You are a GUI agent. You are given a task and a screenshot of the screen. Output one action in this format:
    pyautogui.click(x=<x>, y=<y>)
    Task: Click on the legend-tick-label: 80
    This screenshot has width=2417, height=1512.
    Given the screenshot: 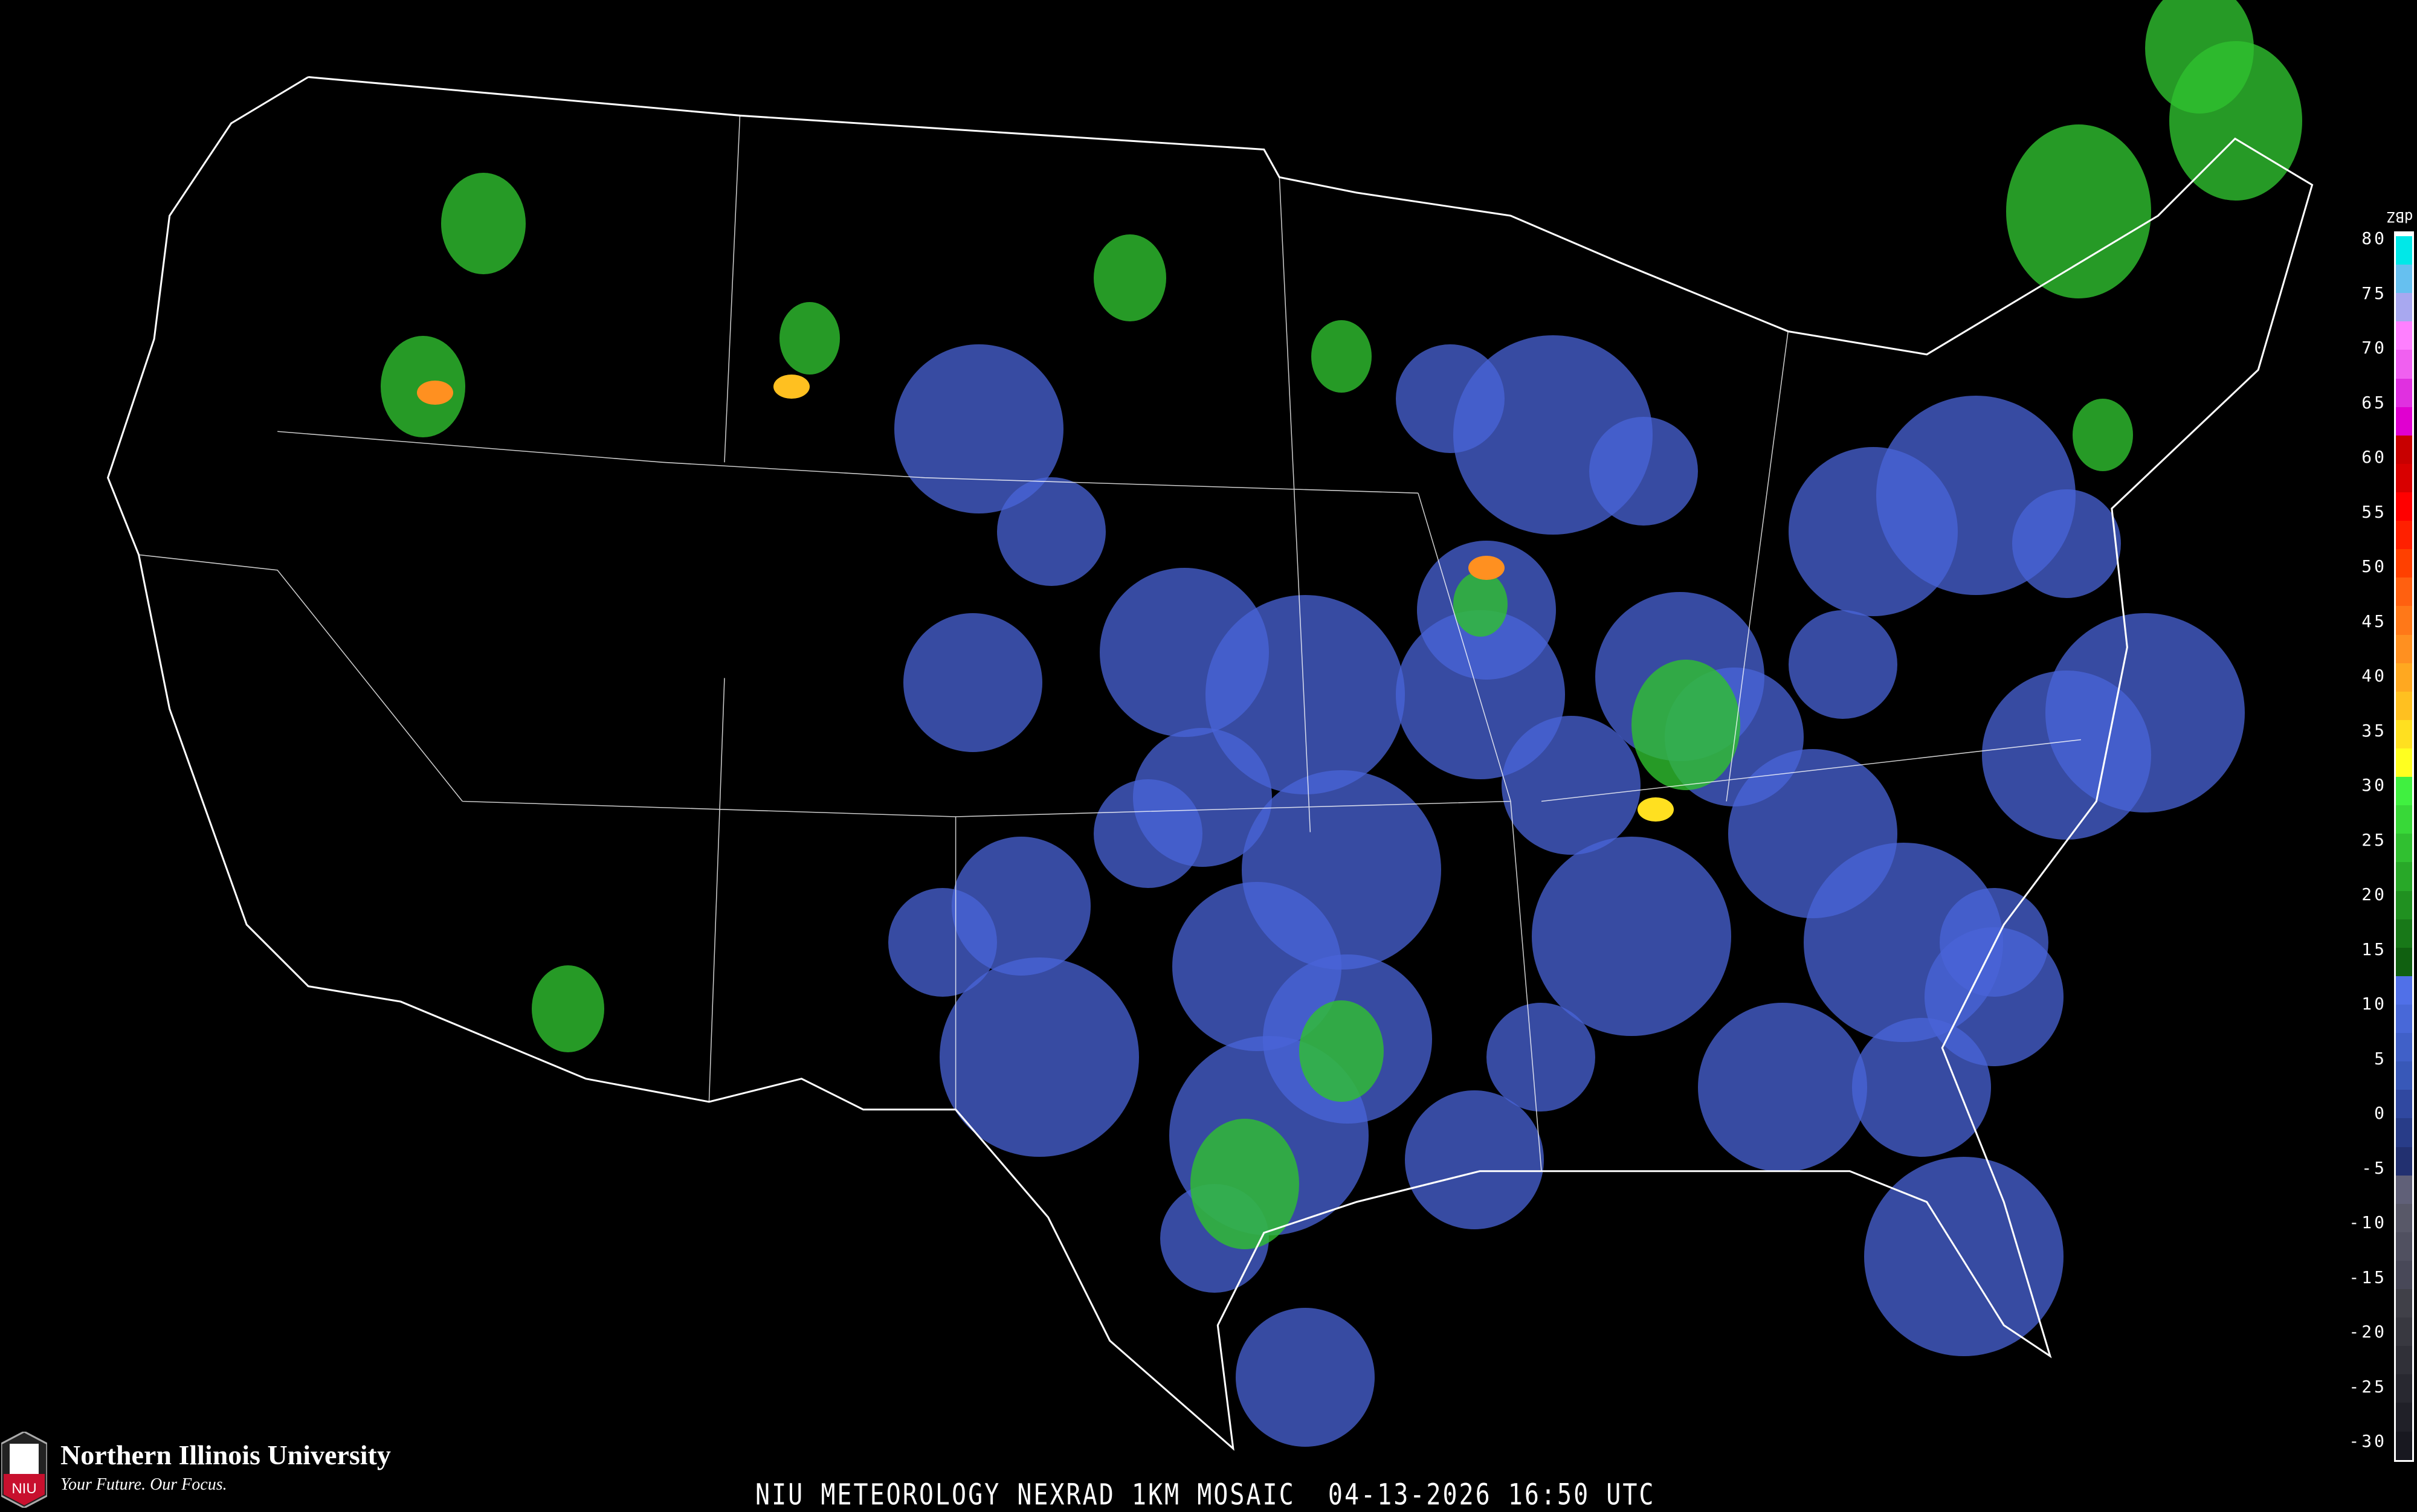 What is the action you would take?
    pyautogui.click(x=2374, y=238)
    